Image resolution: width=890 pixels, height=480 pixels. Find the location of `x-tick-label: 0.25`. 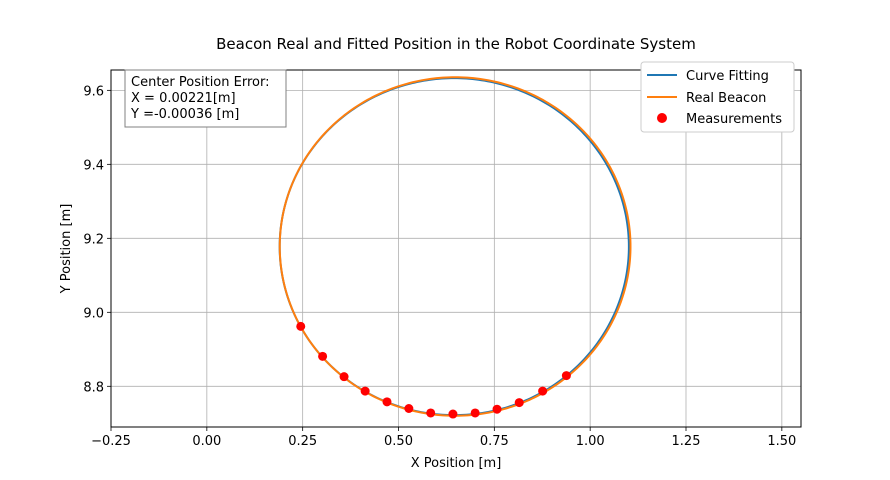

x-tick-label: 0.25 is located at coordinates (302, 441).